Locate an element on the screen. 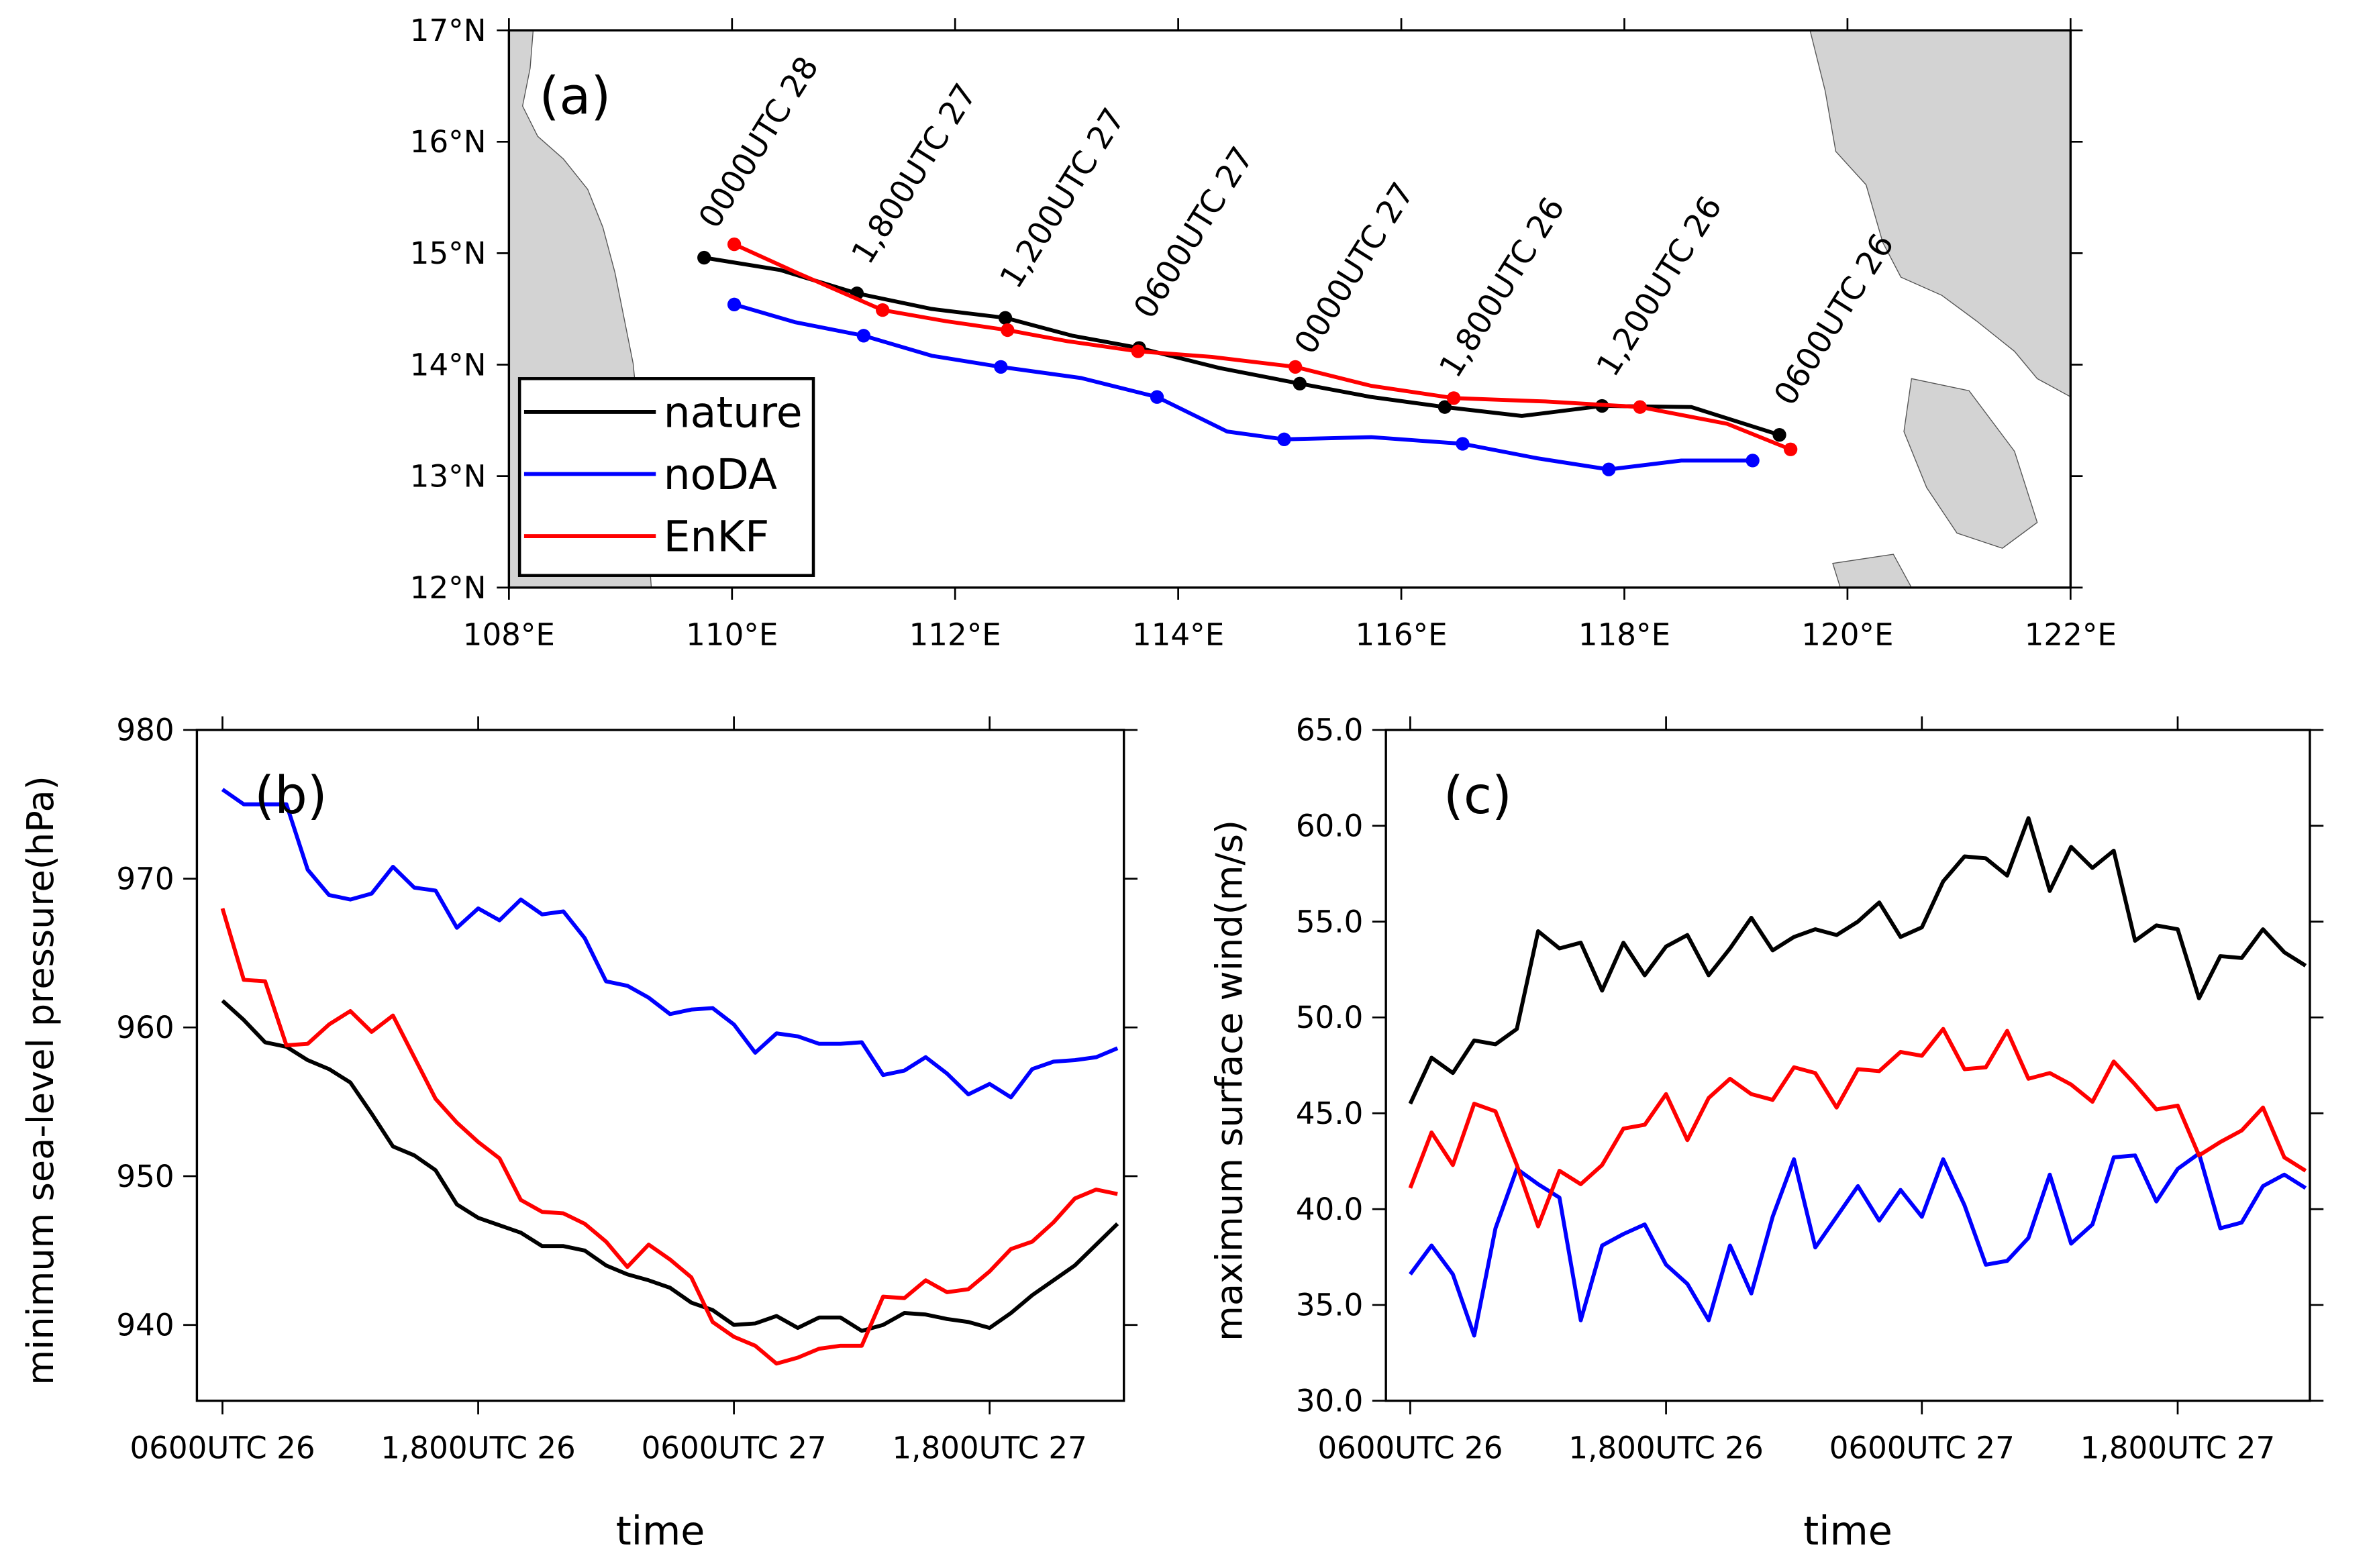 The height and width of the screenshot is (1568, 2375). y-tick-label: 65.0 is located at coordinates (1329, 730).